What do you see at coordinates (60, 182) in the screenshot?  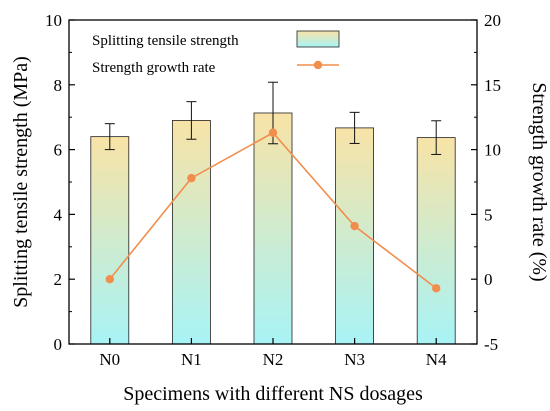 I see `y-axis-left: 0 2 4 6 8 10` at bounding box center [60, 182].